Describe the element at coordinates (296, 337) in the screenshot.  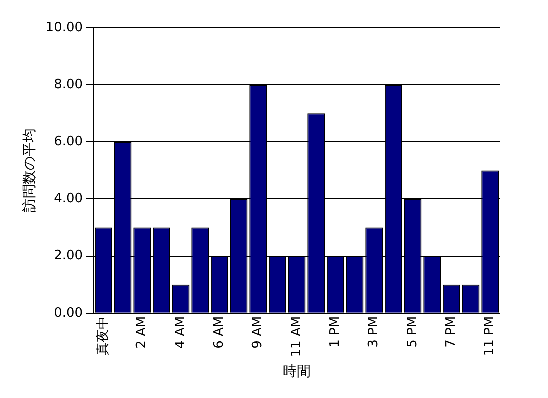
I see `x-tick-label: 11 AM` at that location.